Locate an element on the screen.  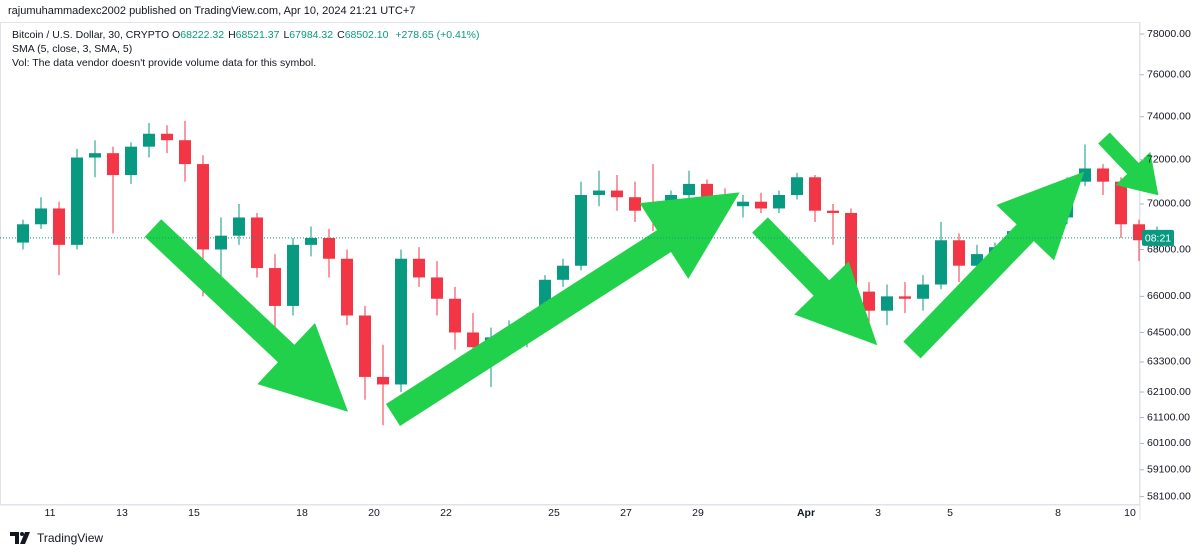
ohlc-key: L is located at coordinates (286, 35).